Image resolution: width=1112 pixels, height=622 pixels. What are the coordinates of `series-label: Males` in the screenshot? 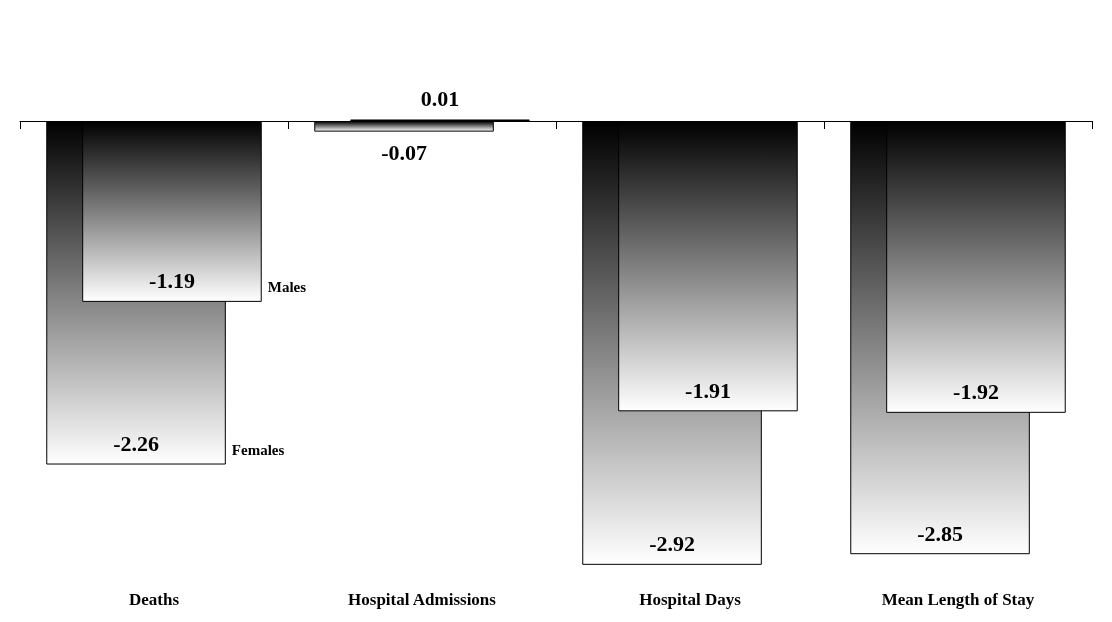 It's located at (287, 287).